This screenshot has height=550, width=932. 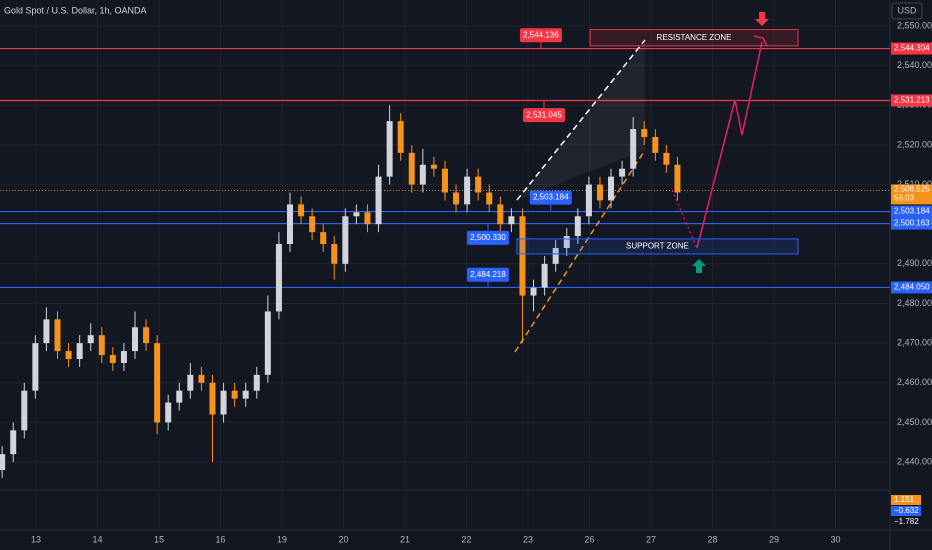 What do you see at coordinates (651, 539) in the screenshot?
I see `x-tick-label: 27` at bounding box center [651, 539].